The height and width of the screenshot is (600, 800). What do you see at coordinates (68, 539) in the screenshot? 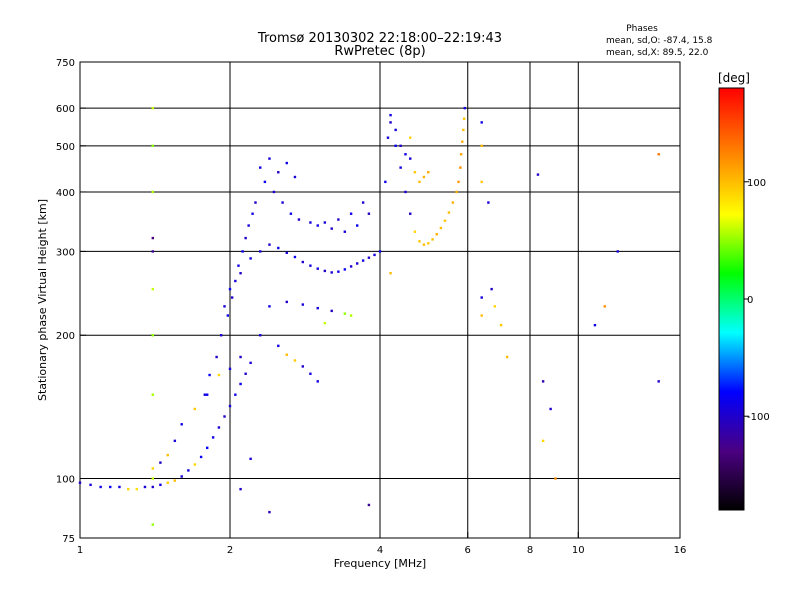
I see `y-tick-label: 75` at bounding box center [68, 539].